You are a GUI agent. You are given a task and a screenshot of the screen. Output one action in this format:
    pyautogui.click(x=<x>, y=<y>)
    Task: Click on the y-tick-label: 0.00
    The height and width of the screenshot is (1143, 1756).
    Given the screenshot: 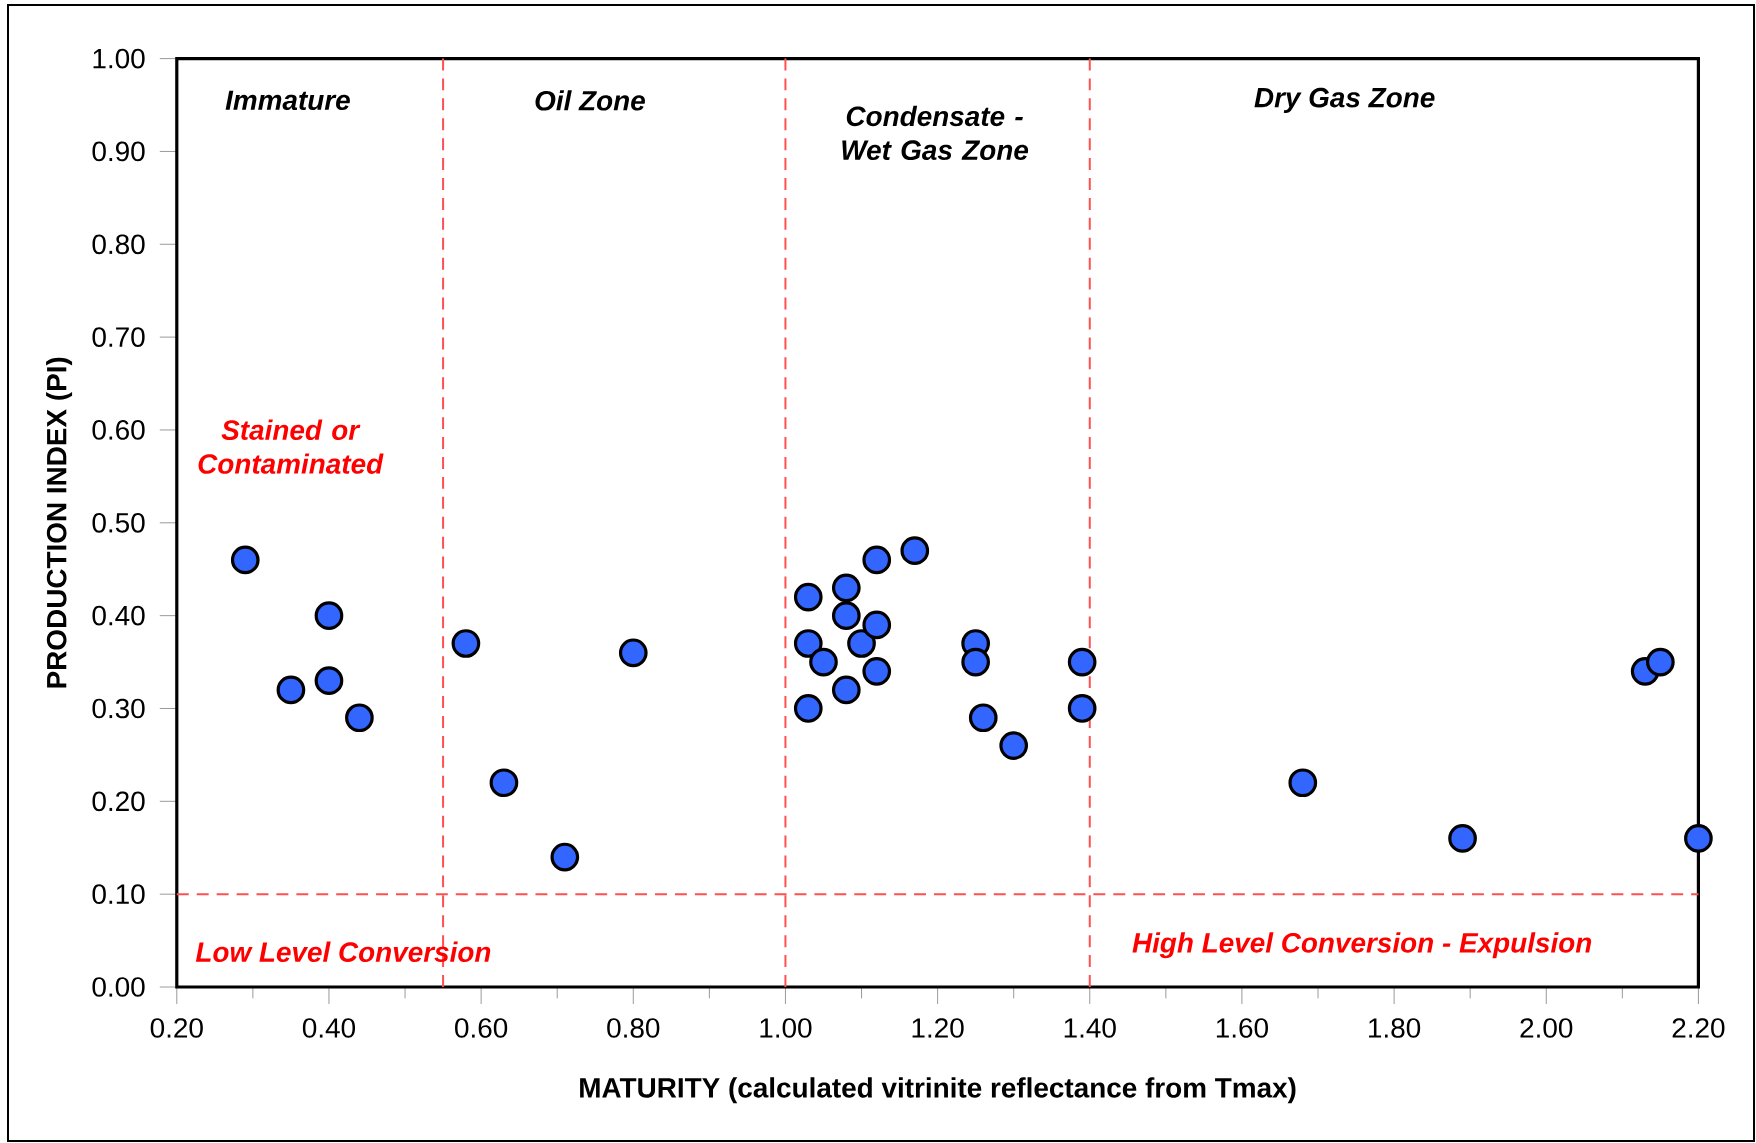 What is the action you would take?
    pyautogui.click(x=118, y=987)
    